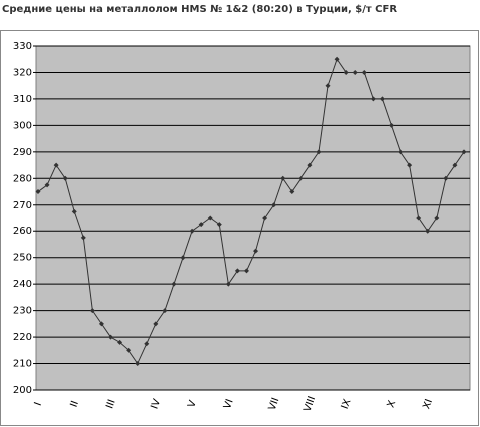  Describe the element at coordinates (192, 404) in the screenshot. I see `x-tick-label: V` at that location.